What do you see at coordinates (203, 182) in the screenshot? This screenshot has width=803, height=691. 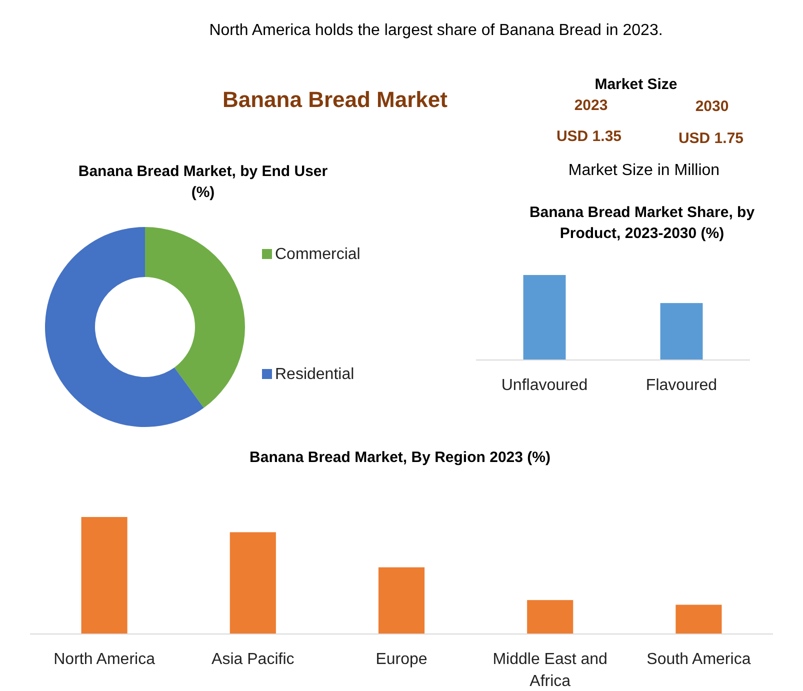 I see `chart-title: Banana Bread Market, by End User (%)` at bounding box center [203, 182].